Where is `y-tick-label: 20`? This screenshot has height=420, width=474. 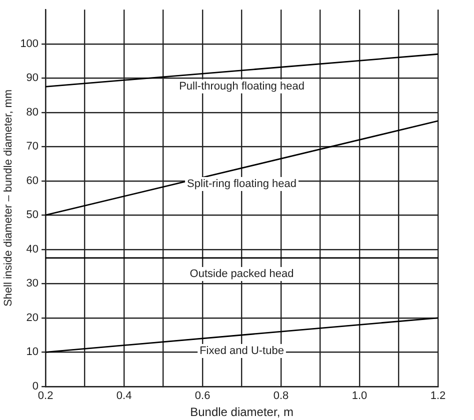 y-tick-label: 20 is located at coordinates (32, 318).